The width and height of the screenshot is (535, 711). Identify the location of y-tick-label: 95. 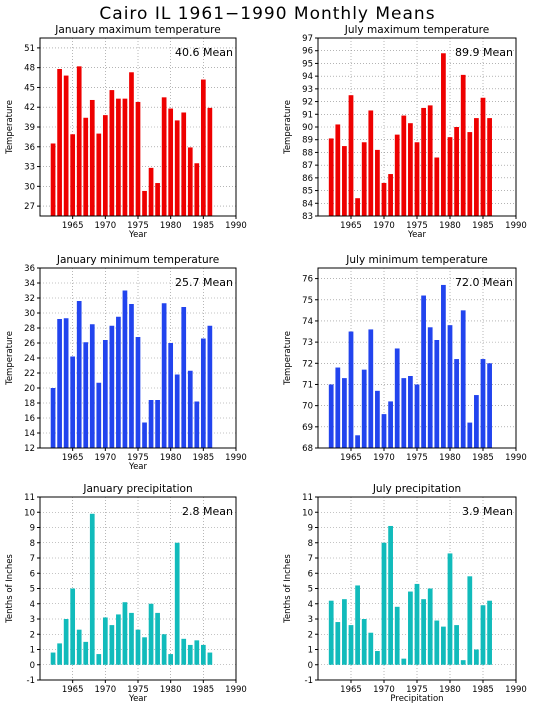
(307, 64).